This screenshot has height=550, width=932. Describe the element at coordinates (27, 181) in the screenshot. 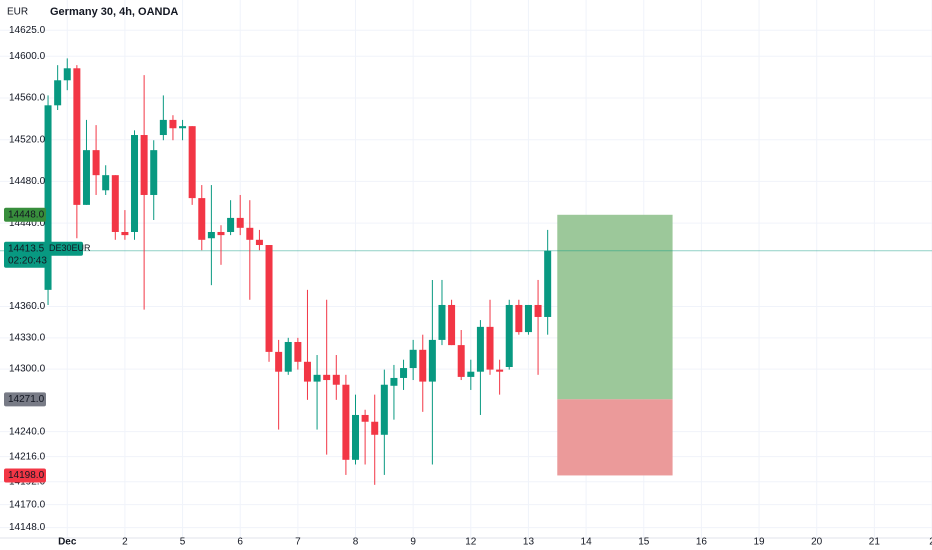

I see `y-tick-label: 14480.0` at that location.